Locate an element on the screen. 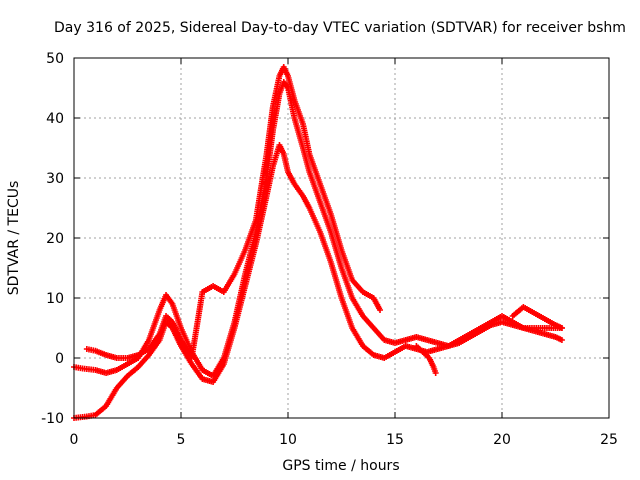 This screenshot has width=640, height=480. x-tick-label: 15 is located at coordinates (395, 440).